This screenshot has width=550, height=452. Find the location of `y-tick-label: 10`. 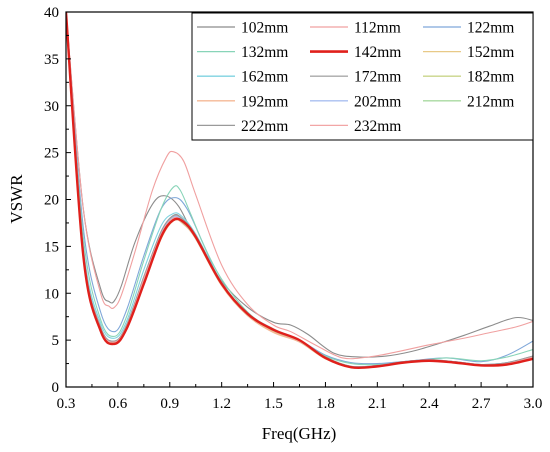

y-tick-label: 10 is located at coordinates (51, 294).